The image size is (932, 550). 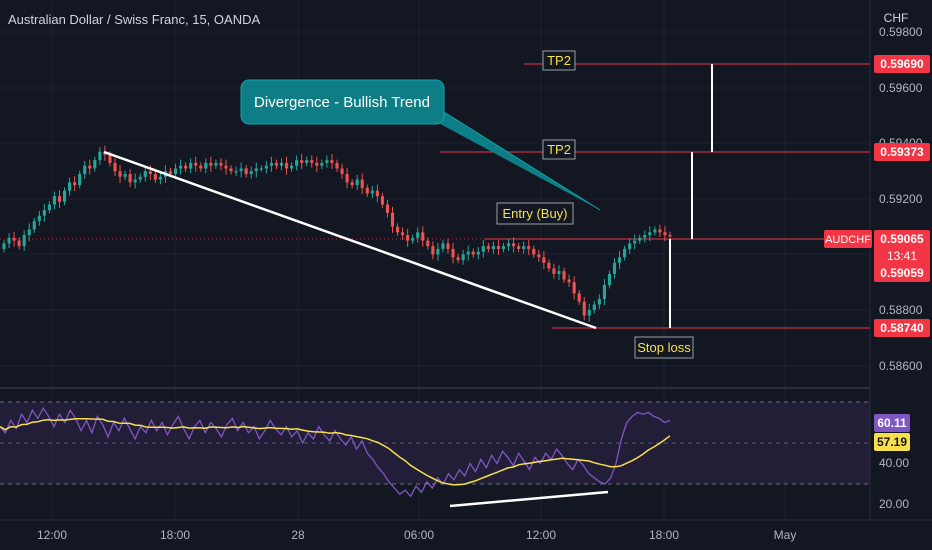 What do you see at coordinates (529, 499) in the screenshot?
I see `rsi-trendline` at bounding box center [529, 499].